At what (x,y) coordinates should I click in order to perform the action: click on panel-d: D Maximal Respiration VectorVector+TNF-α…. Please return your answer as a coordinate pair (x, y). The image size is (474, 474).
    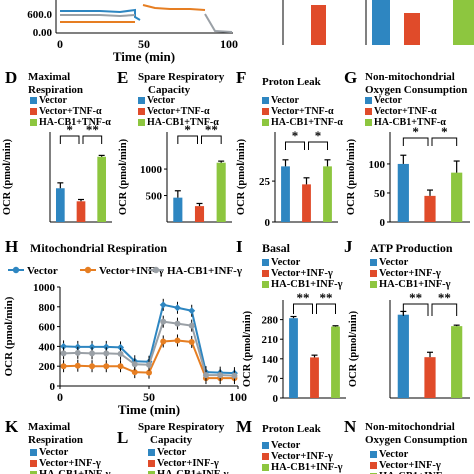
    Looking at the image, I should click on (57, 145).